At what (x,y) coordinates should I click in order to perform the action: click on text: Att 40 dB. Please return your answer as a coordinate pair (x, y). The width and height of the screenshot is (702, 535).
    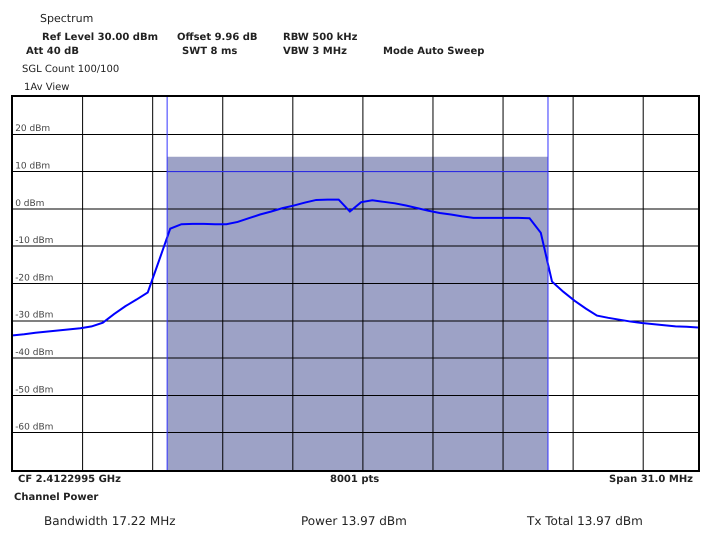
    Looking at the image, I should click on (52, 51).